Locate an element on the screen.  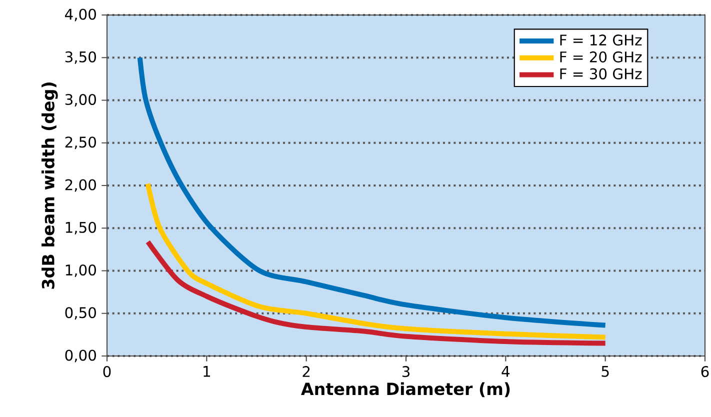
x-tick-label: 3 is located at coordinates (406, 372).